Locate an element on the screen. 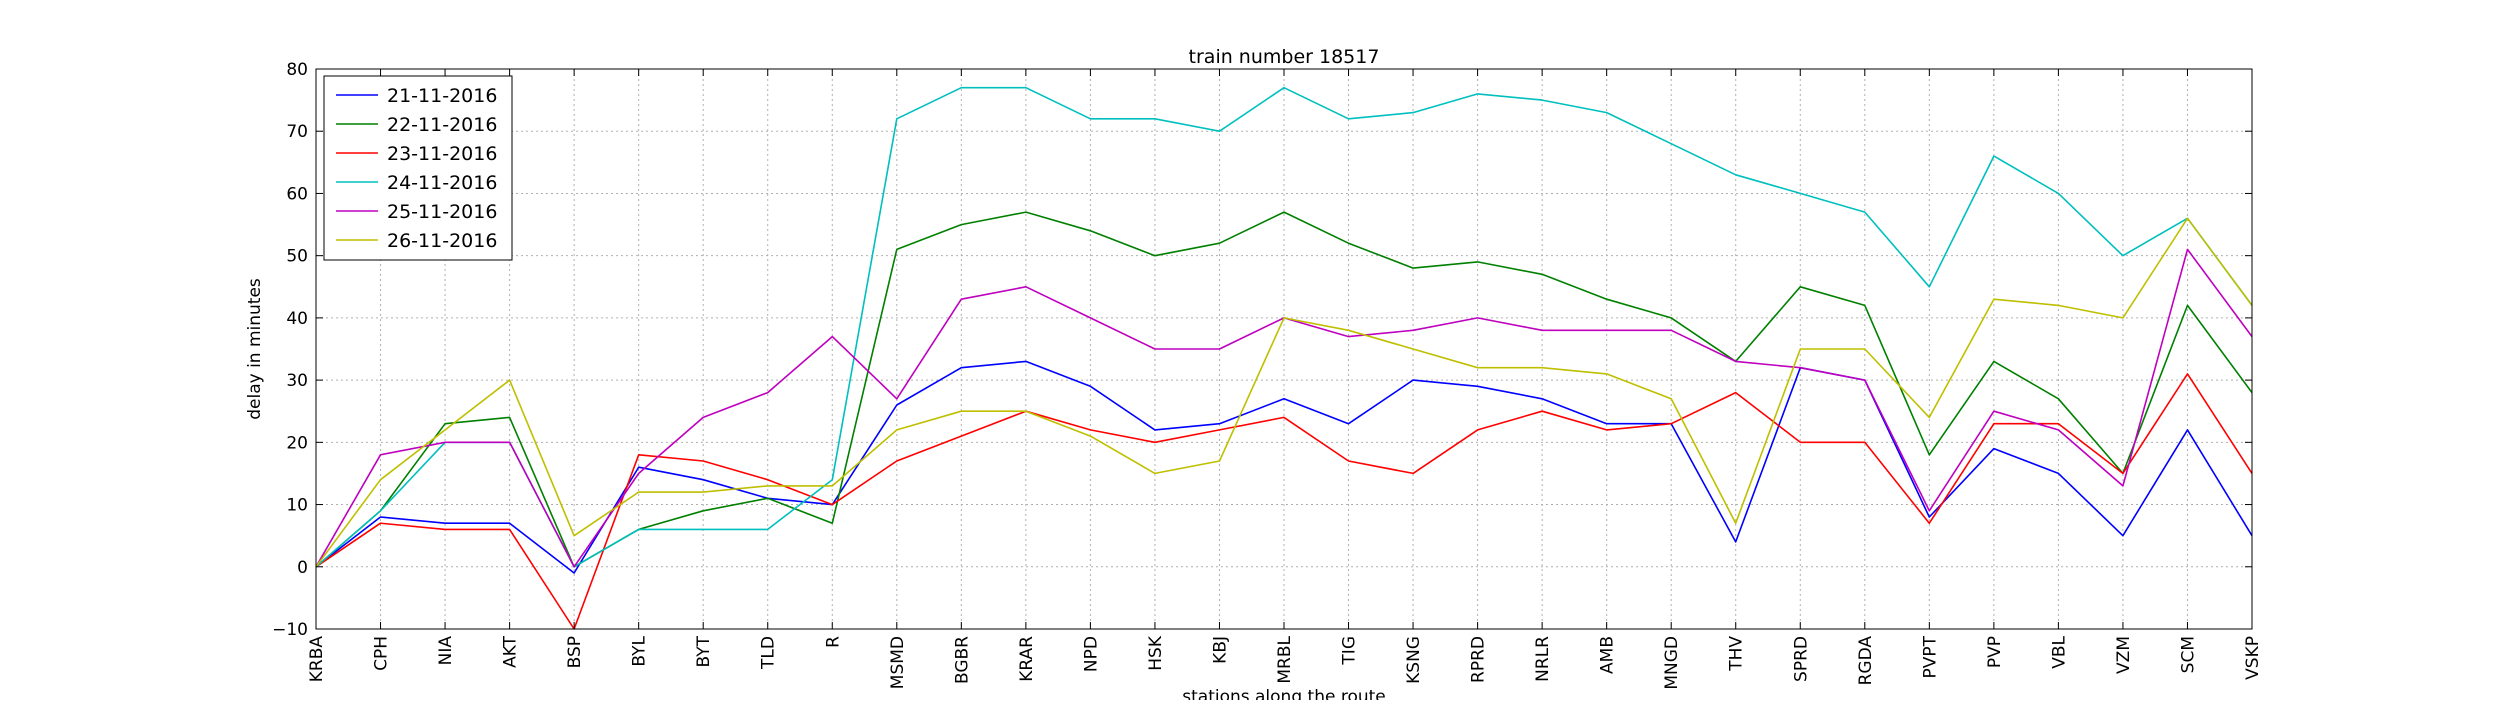  y-tick-label: 80 is located at coordinates (297, 70).